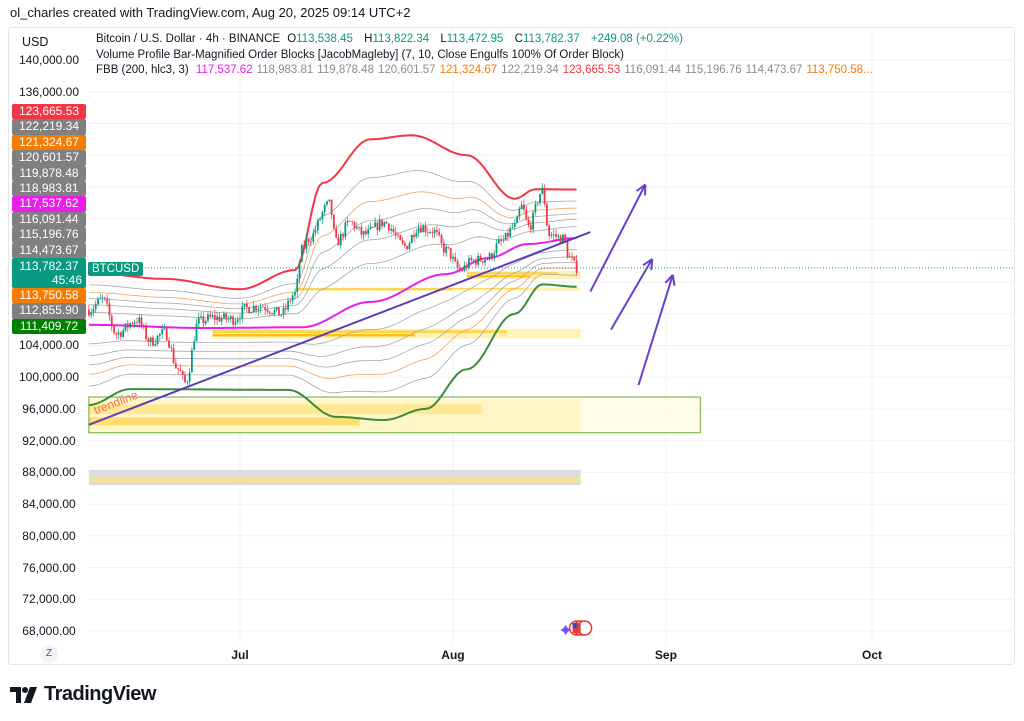  Describe the element at coordinates (332, 334) in the screenshot. I see `fbb-lower-0.764` at that location.